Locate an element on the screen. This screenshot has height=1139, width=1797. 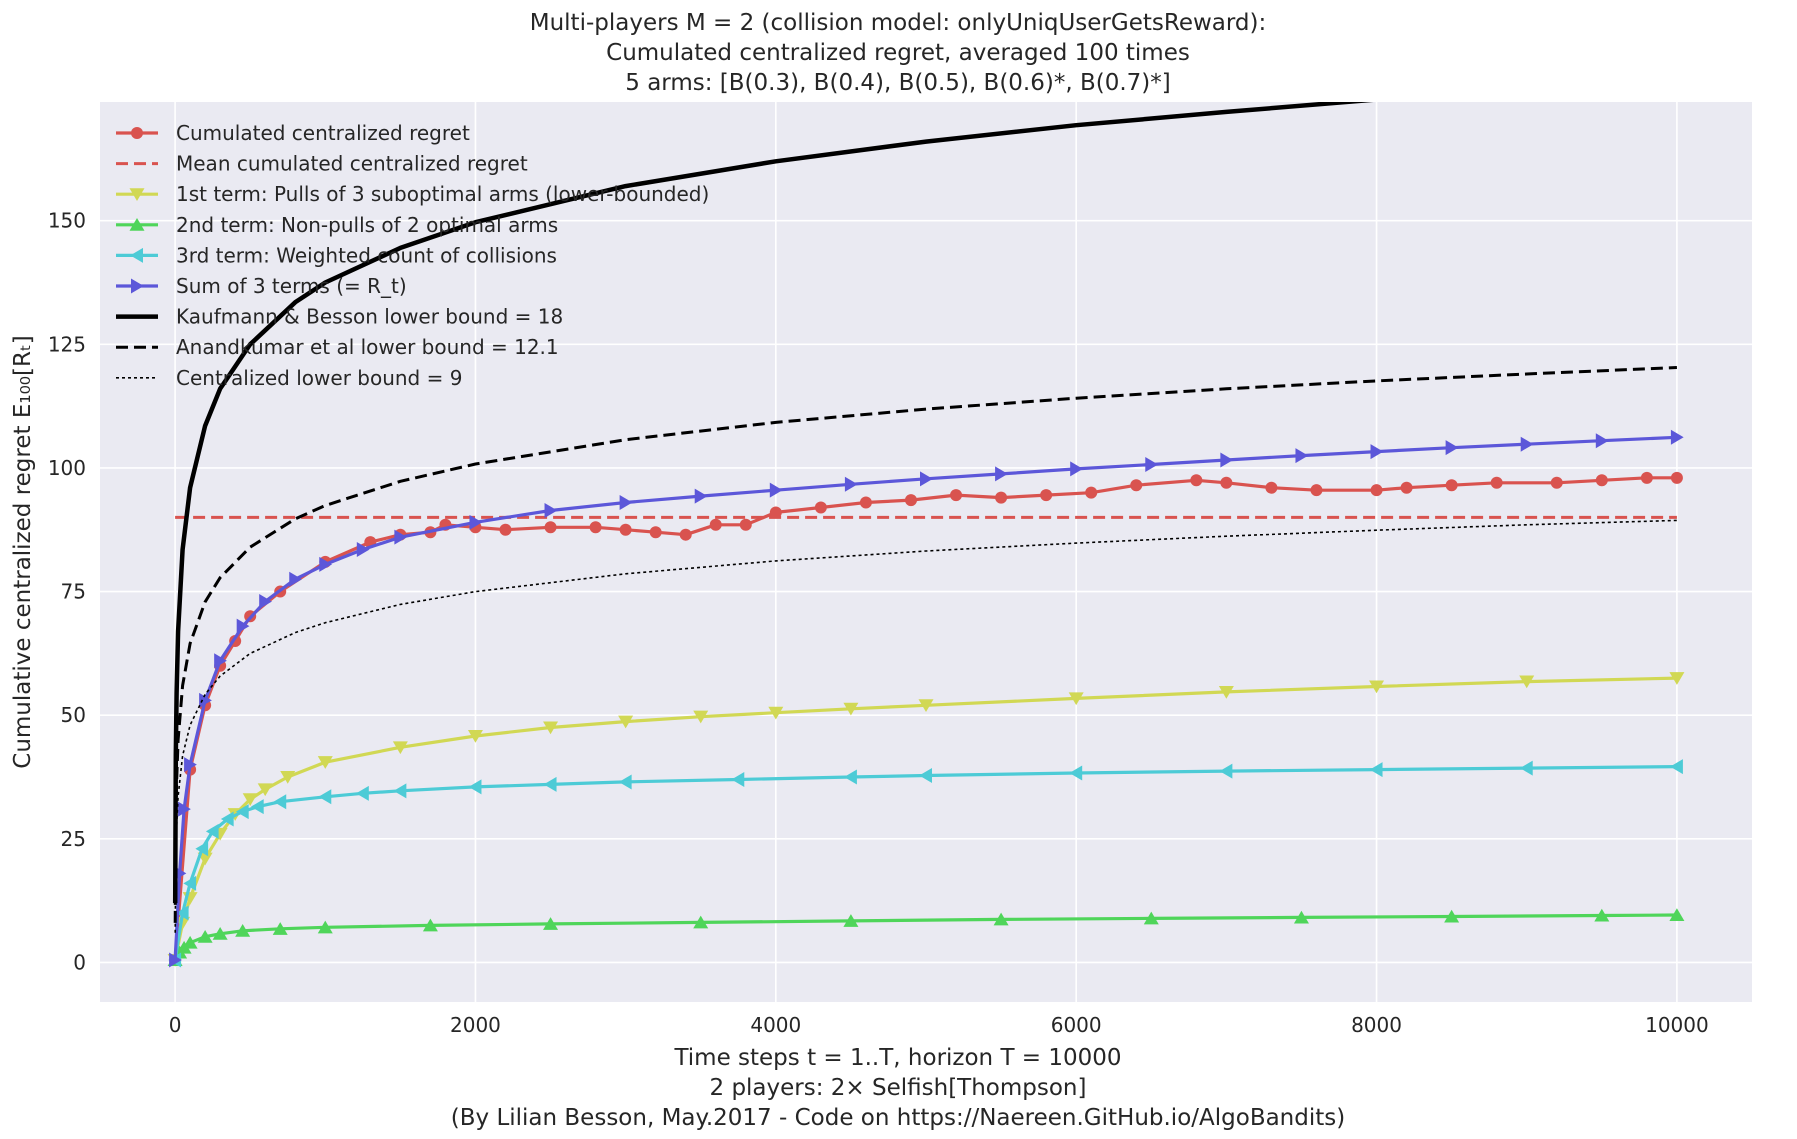
y-tick-label: 50 is located at coordinates (73, 715).